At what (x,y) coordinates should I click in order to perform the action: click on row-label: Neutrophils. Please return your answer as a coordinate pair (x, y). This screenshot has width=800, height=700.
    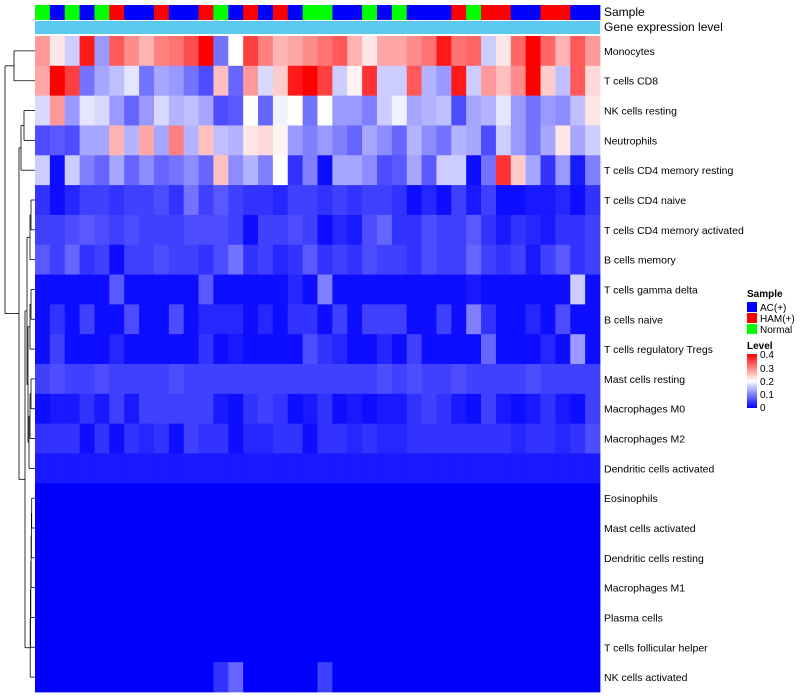
    Looking at the image, I should click on (630, 141).